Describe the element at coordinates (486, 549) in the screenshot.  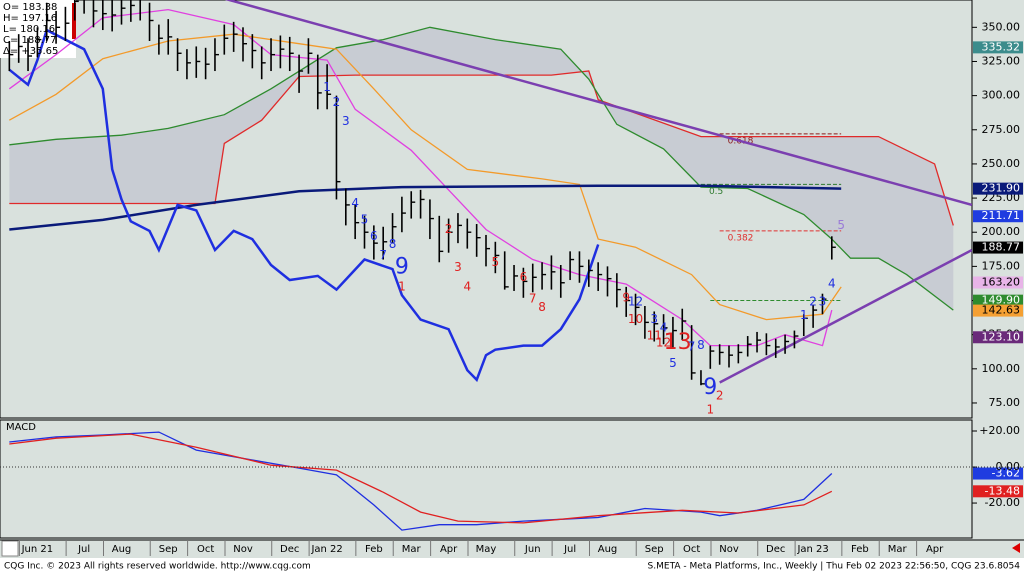
I see `x-tick-label: May` at that location.